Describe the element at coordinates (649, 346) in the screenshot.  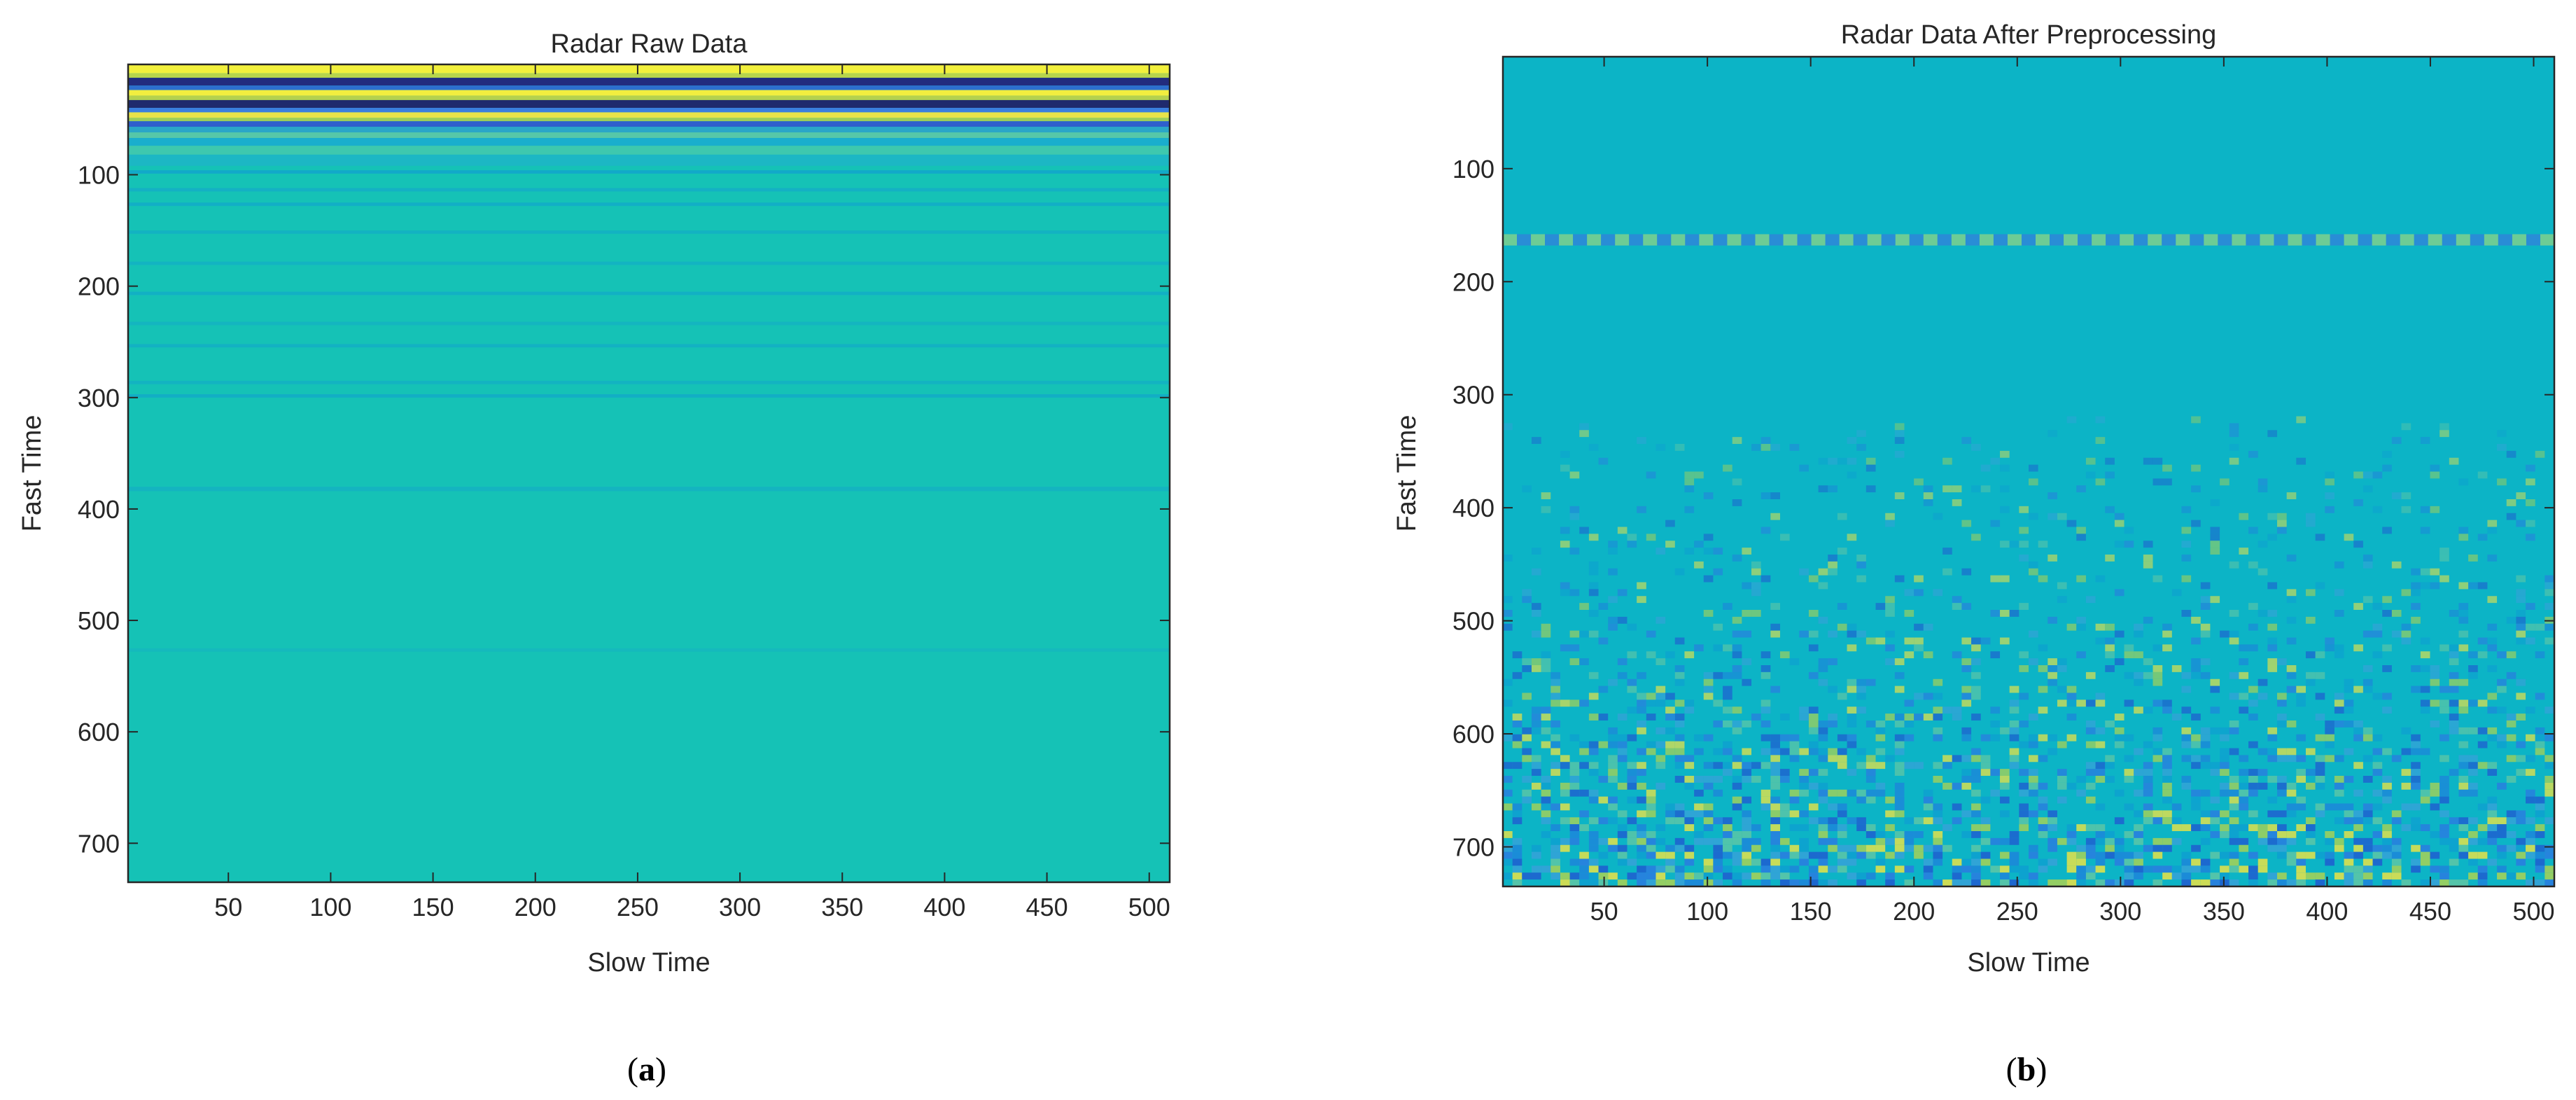
I see `heatmap-band` at that location.